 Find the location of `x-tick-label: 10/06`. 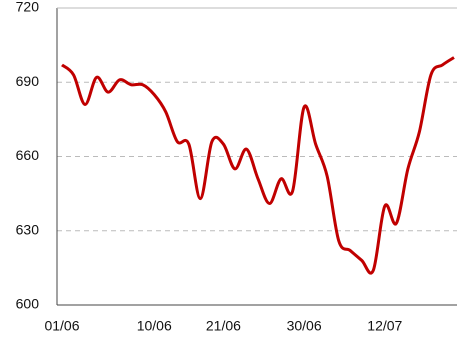

x-tick-label: 10/06 is located at coordinates (154, 326).